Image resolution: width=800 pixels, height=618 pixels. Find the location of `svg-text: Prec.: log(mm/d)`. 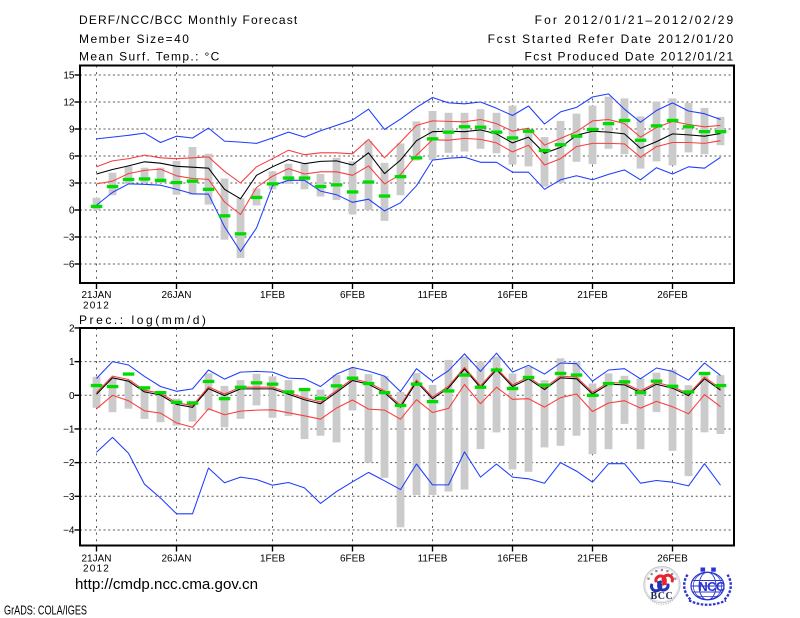

svg-text: Prec.: log(mm/d) is located at coordinates (143, 320).